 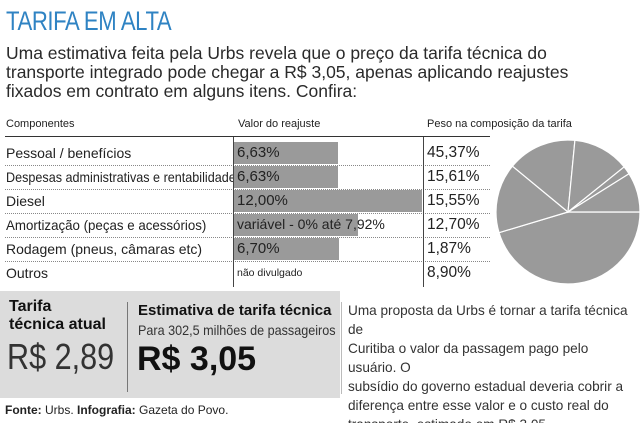 I want to click on source-credit: Fonte: Urbs. Infografia: Gazeta do Povo., so click(x=116, y=410).